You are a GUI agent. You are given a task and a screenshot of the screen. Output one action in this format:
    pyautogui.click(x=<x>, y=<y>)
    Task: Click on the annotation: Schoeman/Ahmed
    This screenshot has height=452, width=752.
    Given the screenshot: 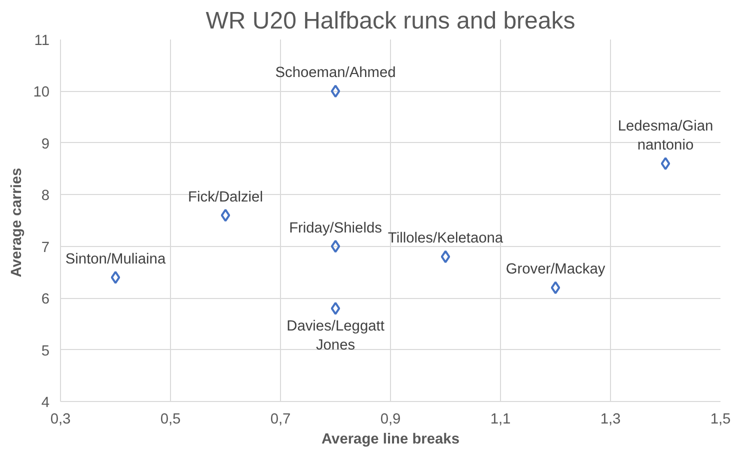 What is the action you would take?
    pyautogui.click(x=335, y=73)
    